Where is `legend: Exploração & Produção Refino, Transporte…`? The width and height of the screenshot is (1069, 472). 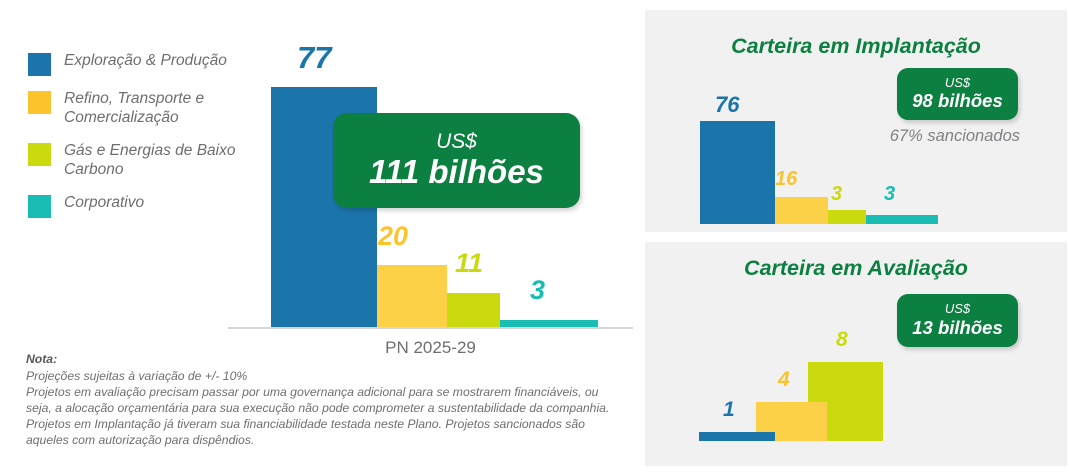
legend: Exploração & Produção Refino, Transporte… is located at coordinates (148, 142).